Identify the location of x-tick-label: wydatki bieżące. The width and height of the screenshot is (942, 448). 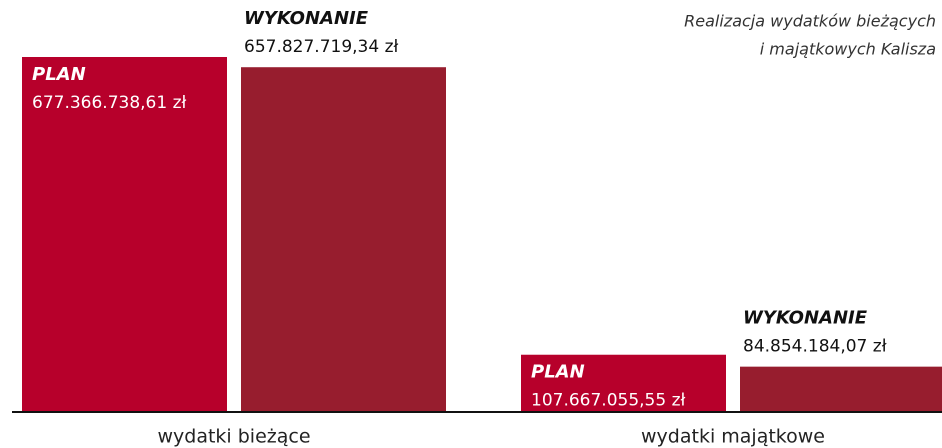
(233, 437).